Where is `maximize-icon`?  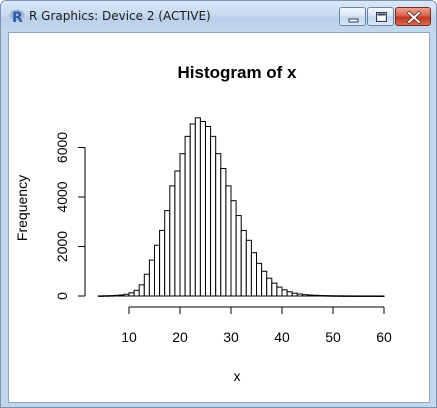 maximize-icon is located at coordinates (381, 17).